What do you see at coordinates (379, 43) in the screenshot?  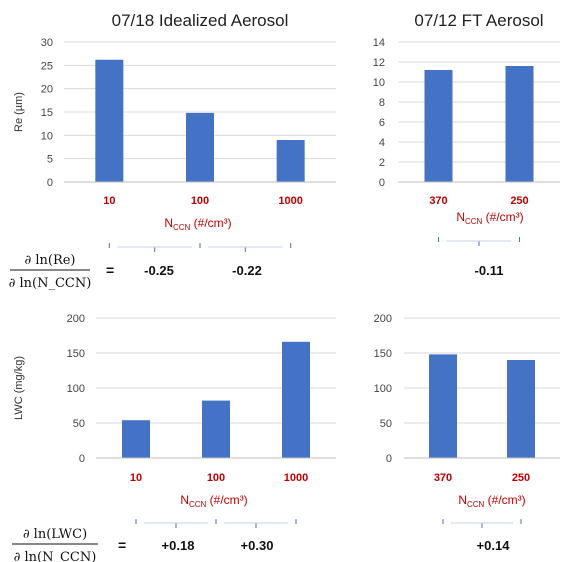 I see `y-tick-label: 14` at bounding box center [379, 43].